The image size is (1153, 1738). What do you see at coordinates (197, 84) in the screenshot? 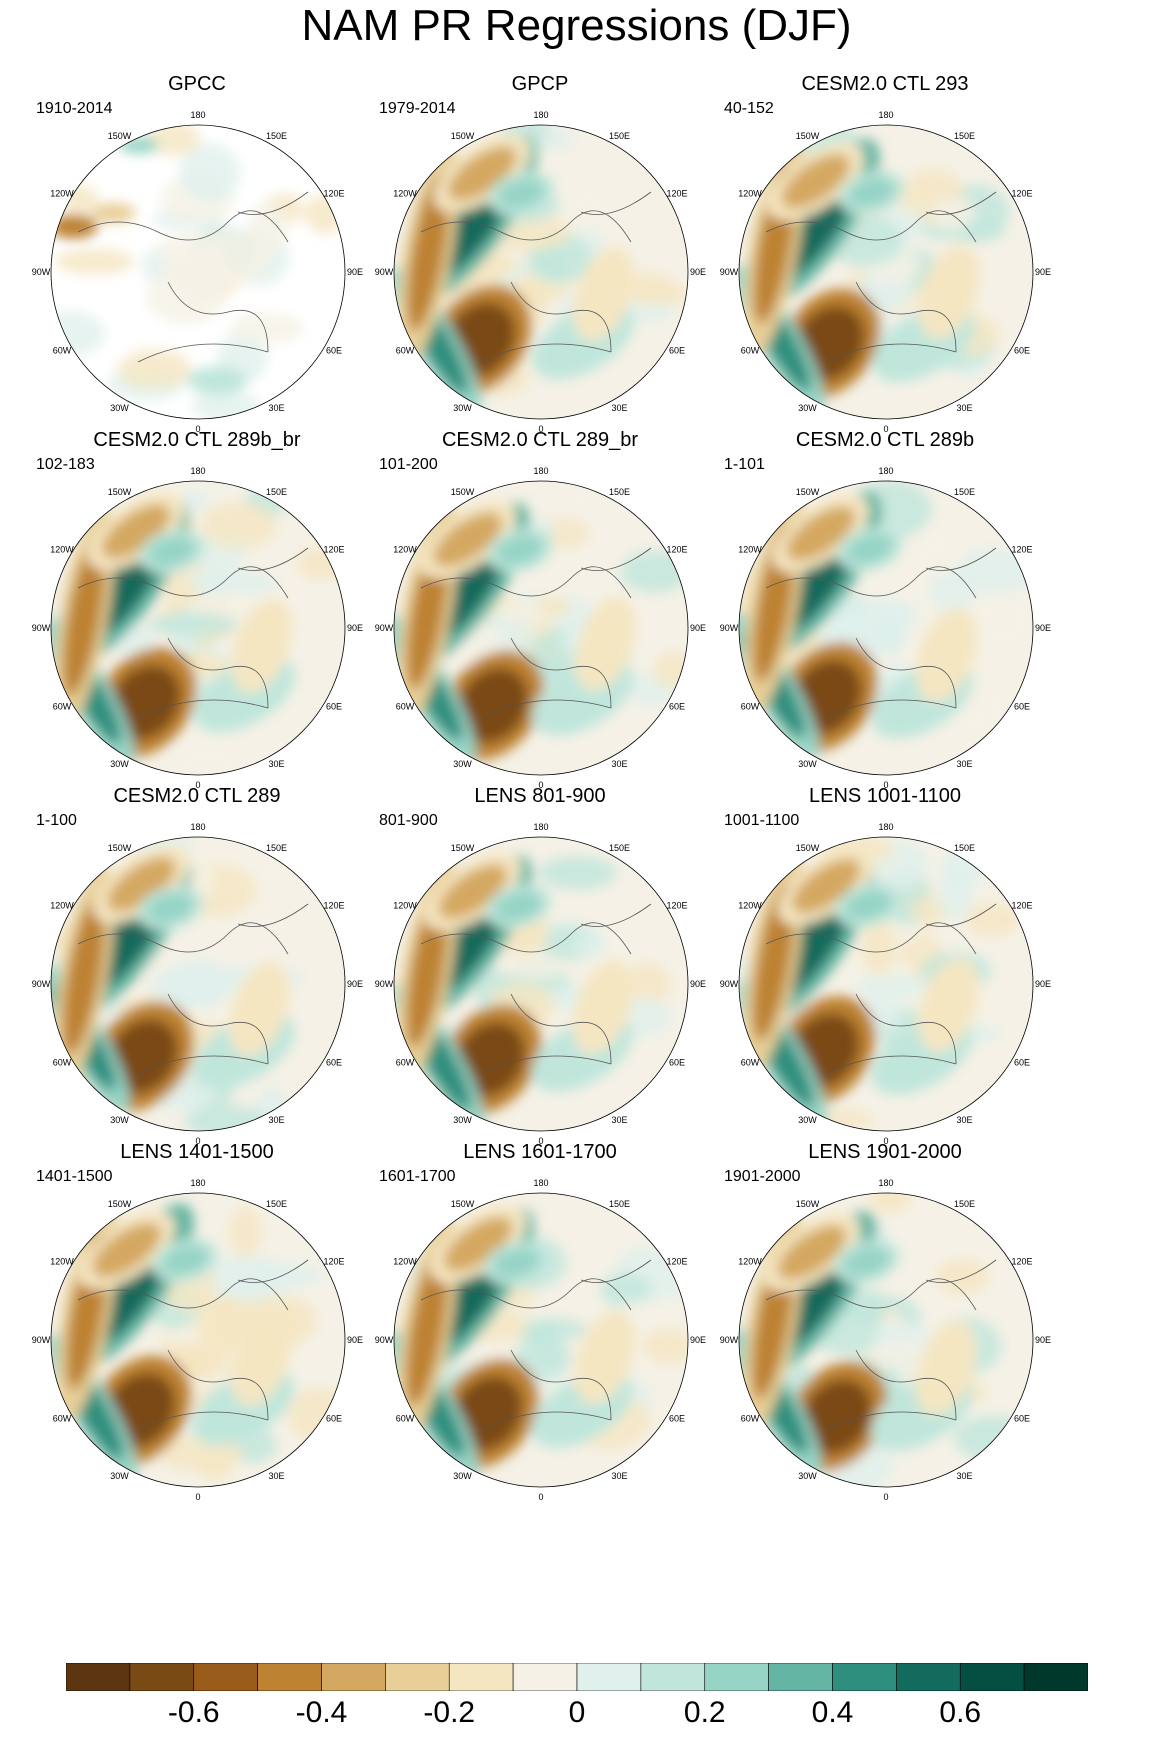
I see `panel-title: GPCC` at bounding box center [197, 84].